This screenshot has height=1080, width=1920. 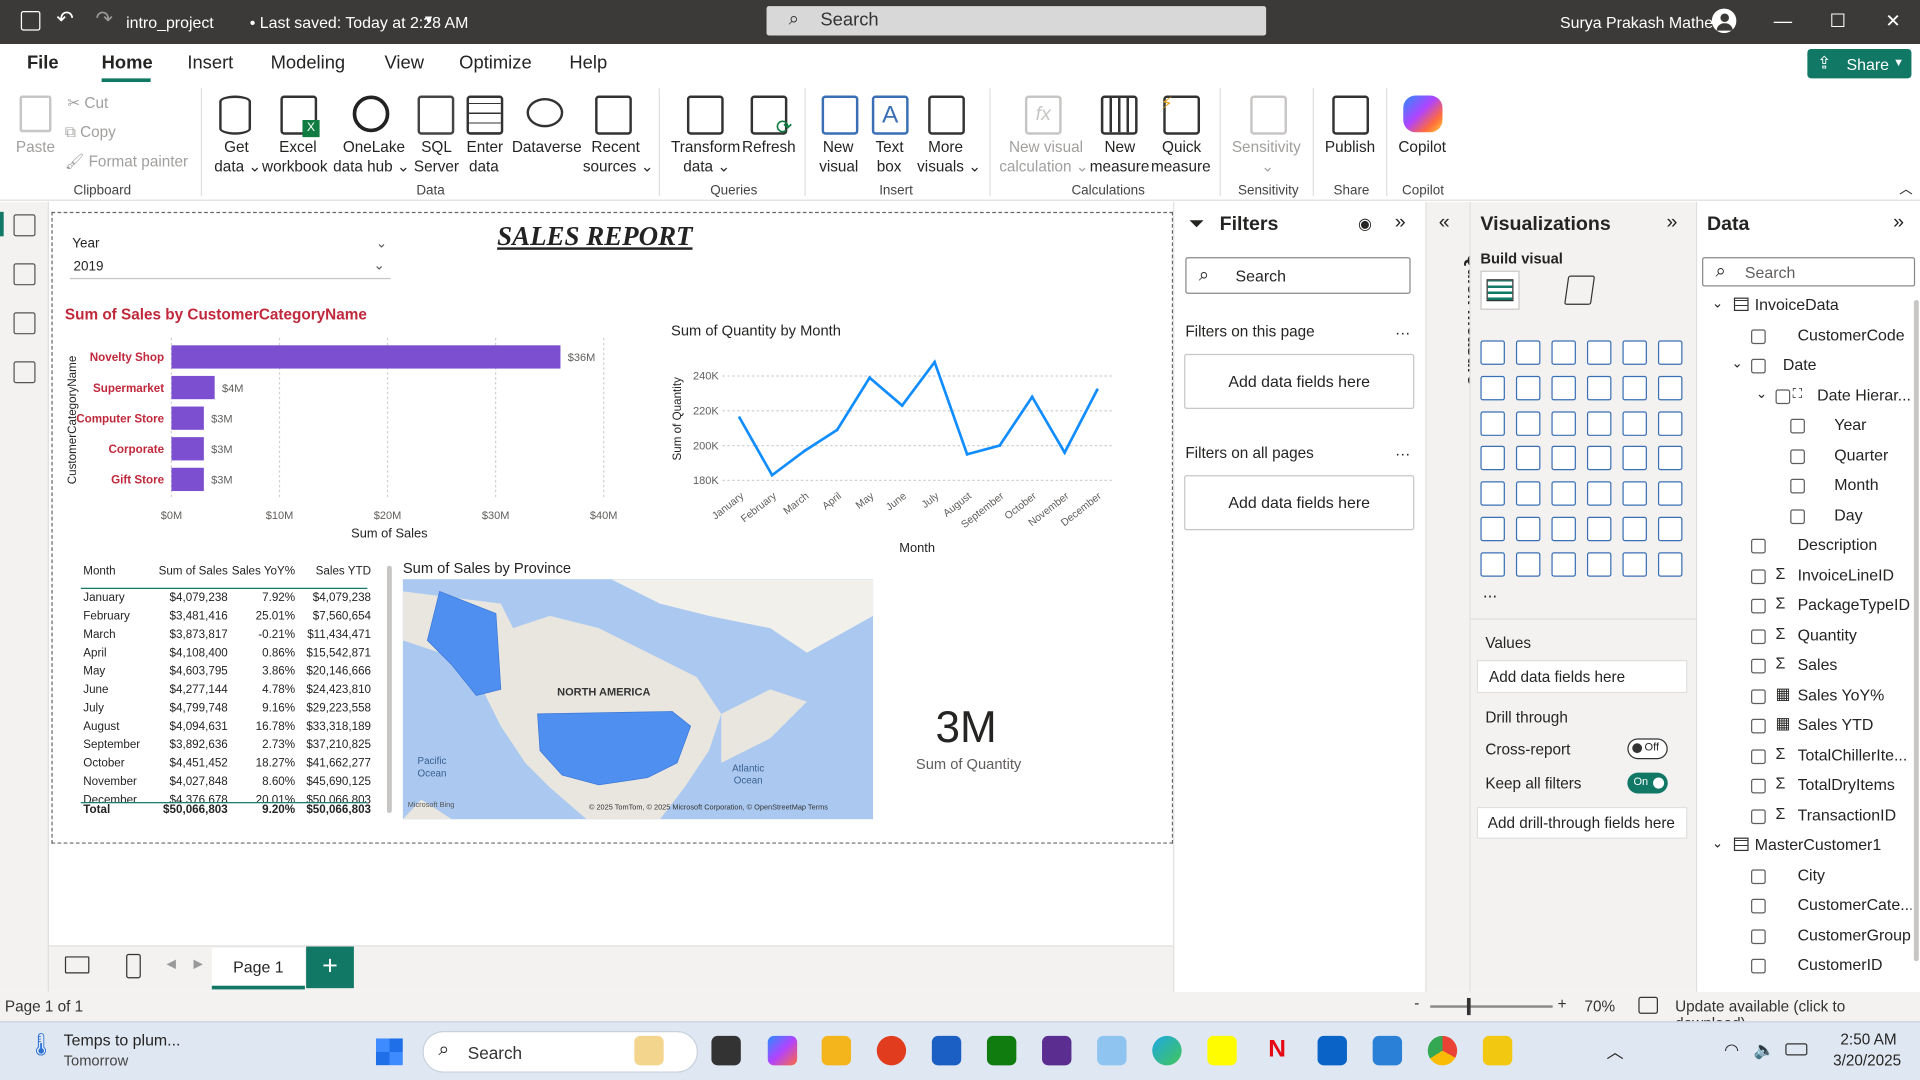 What do you see at coordinates (495, 63) in the screenshot?
I see `tab-optimize: Optimize` at bounding box center [495, 63].